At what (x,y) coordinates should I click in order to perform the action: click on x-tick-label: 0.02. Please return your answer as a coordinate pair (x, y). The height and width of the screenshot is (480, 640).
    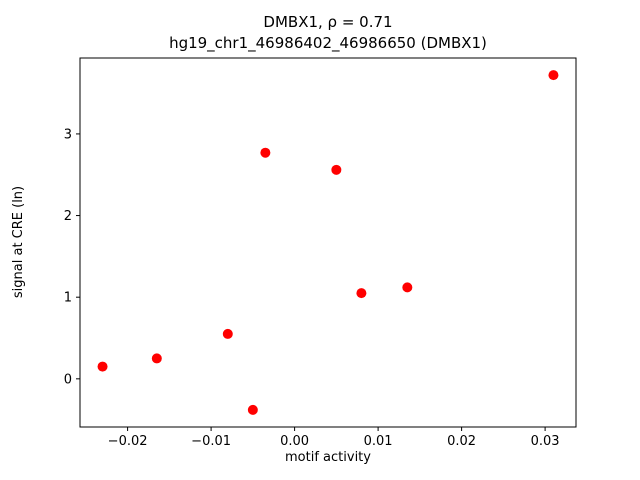
    Looking at the image, I should click on (461, 441).